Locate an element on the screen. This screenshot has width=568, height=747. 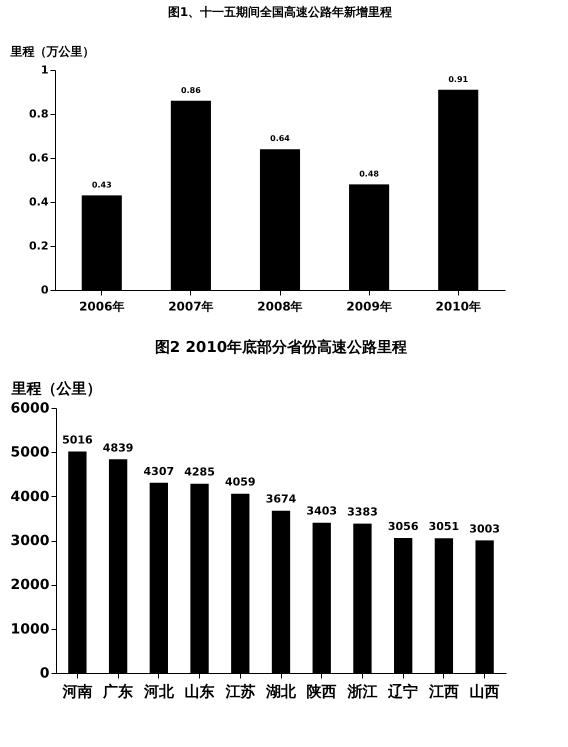
y-tick-label: 3000 is located at coordinates (30, 541).